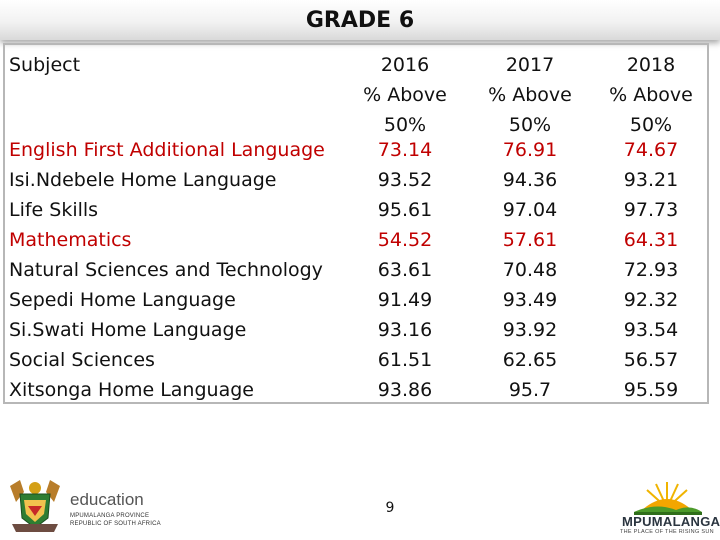 This screenshot has width=720, height=540. Describe the element at coordinates (107, 499) in the screenshot. I see `logo-word: education` at that location.